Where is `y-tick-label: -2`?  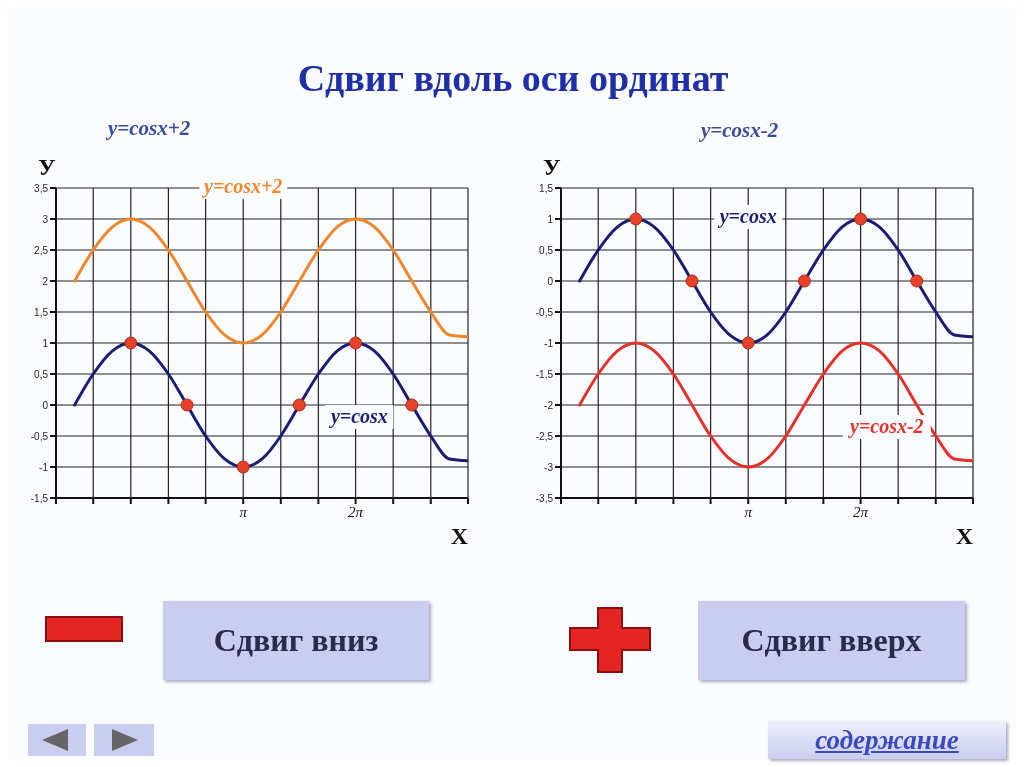 y-tick-label: -2 is located at coordinates (549, 405).